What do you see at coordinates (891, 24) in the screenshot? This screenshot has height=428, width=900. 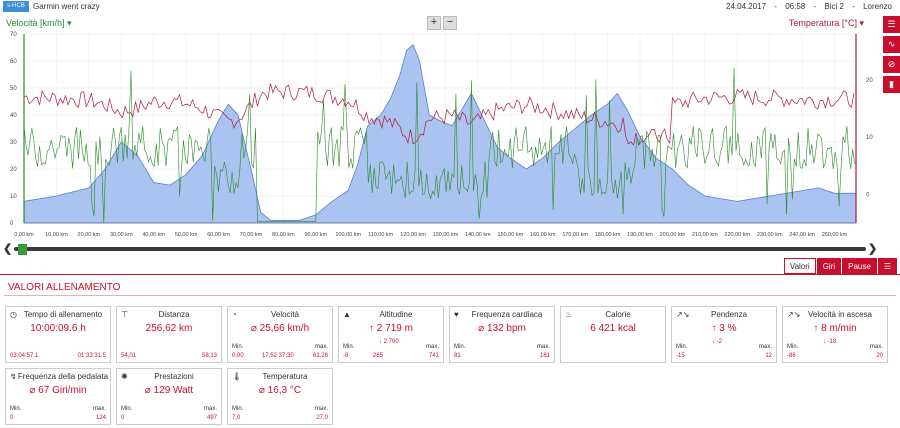 I see `list-icon: ☰` at bounding box center [891, 24].